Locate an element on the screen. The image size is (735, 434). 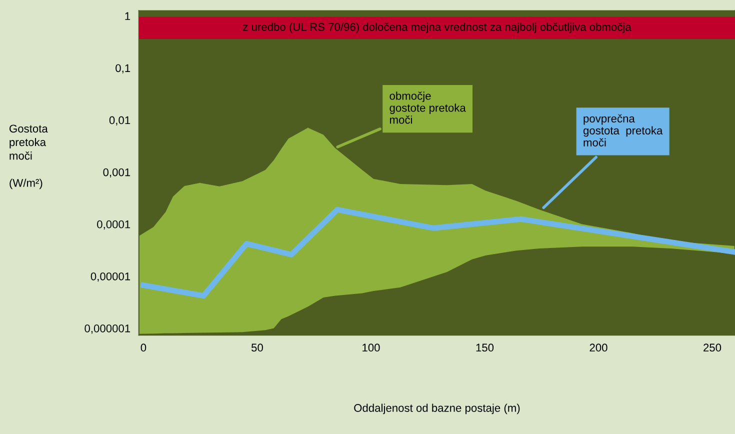
x-tick-label: 100 is located at coordinates (371, 348).